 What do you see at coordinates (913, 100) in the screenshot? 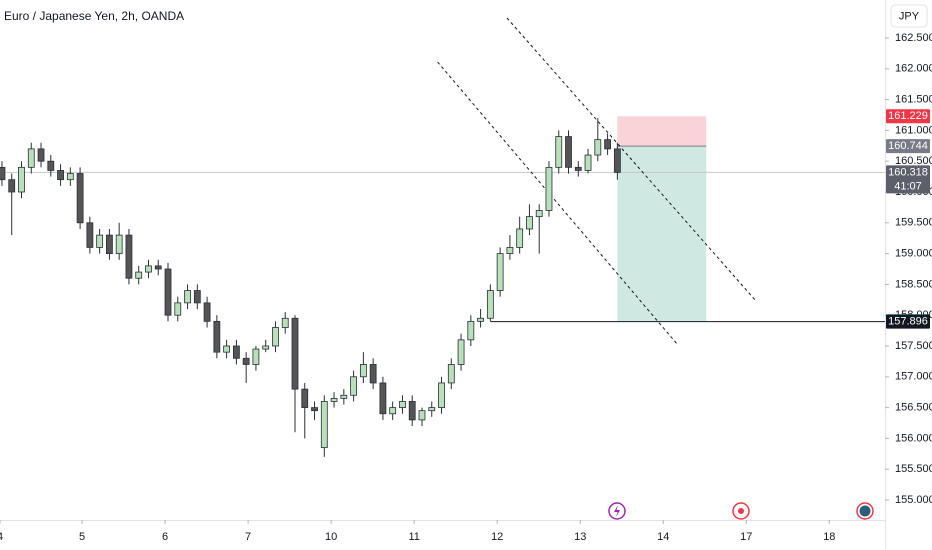
I see `y-tick-label: 161.500` at bounding box center [913, 100].